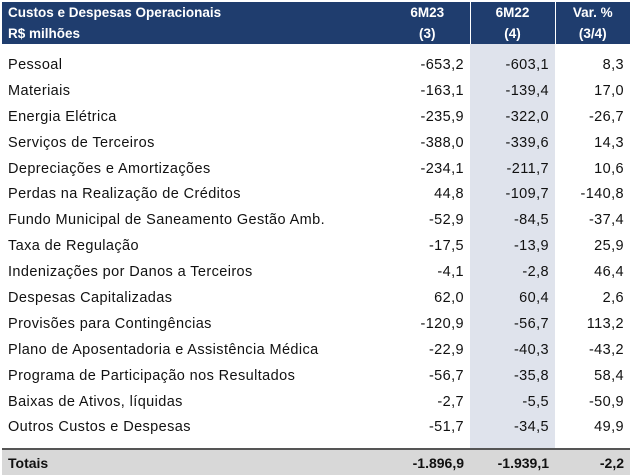 The width and height of the screenshot is (632, 475). I want to click on total-var: -2,2, so click(592, 461).